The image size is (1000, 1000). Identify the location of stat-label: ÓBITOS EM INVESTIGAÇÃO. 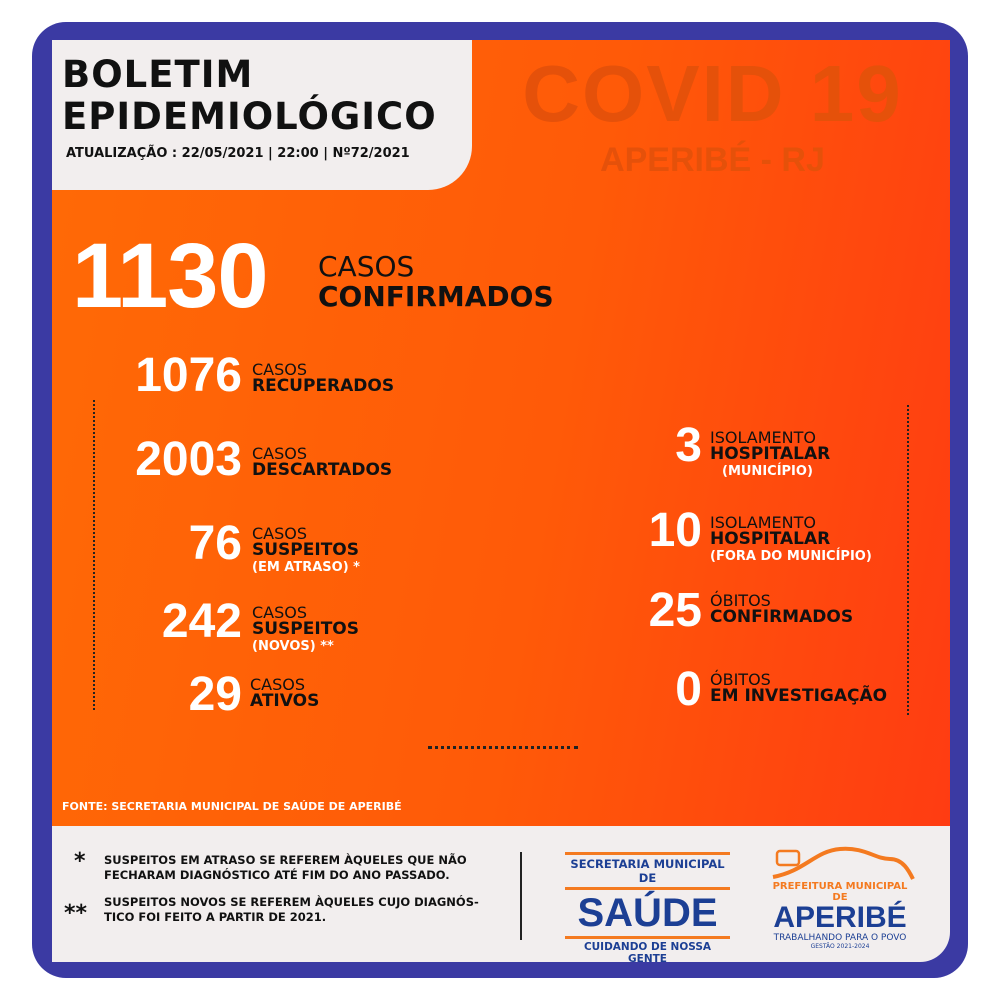
(798, 688).